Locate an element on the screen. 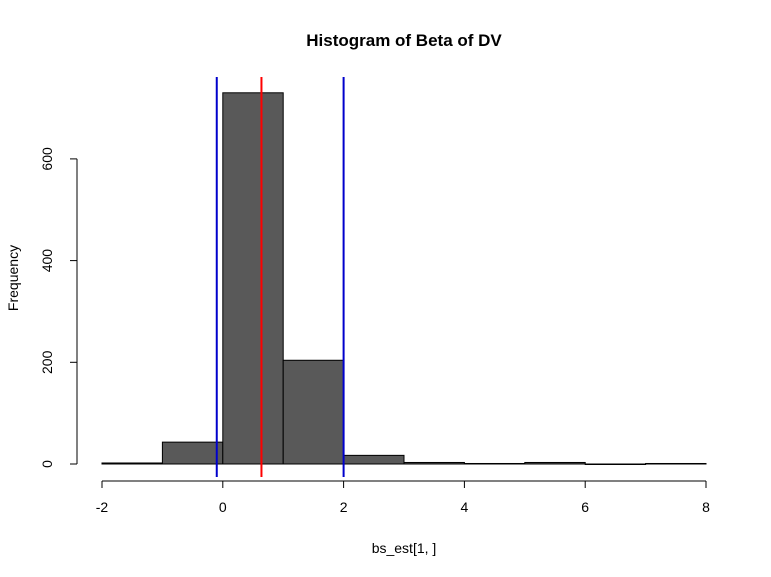  y-tick-label-2: 400 is located at coordinates (47, 261).